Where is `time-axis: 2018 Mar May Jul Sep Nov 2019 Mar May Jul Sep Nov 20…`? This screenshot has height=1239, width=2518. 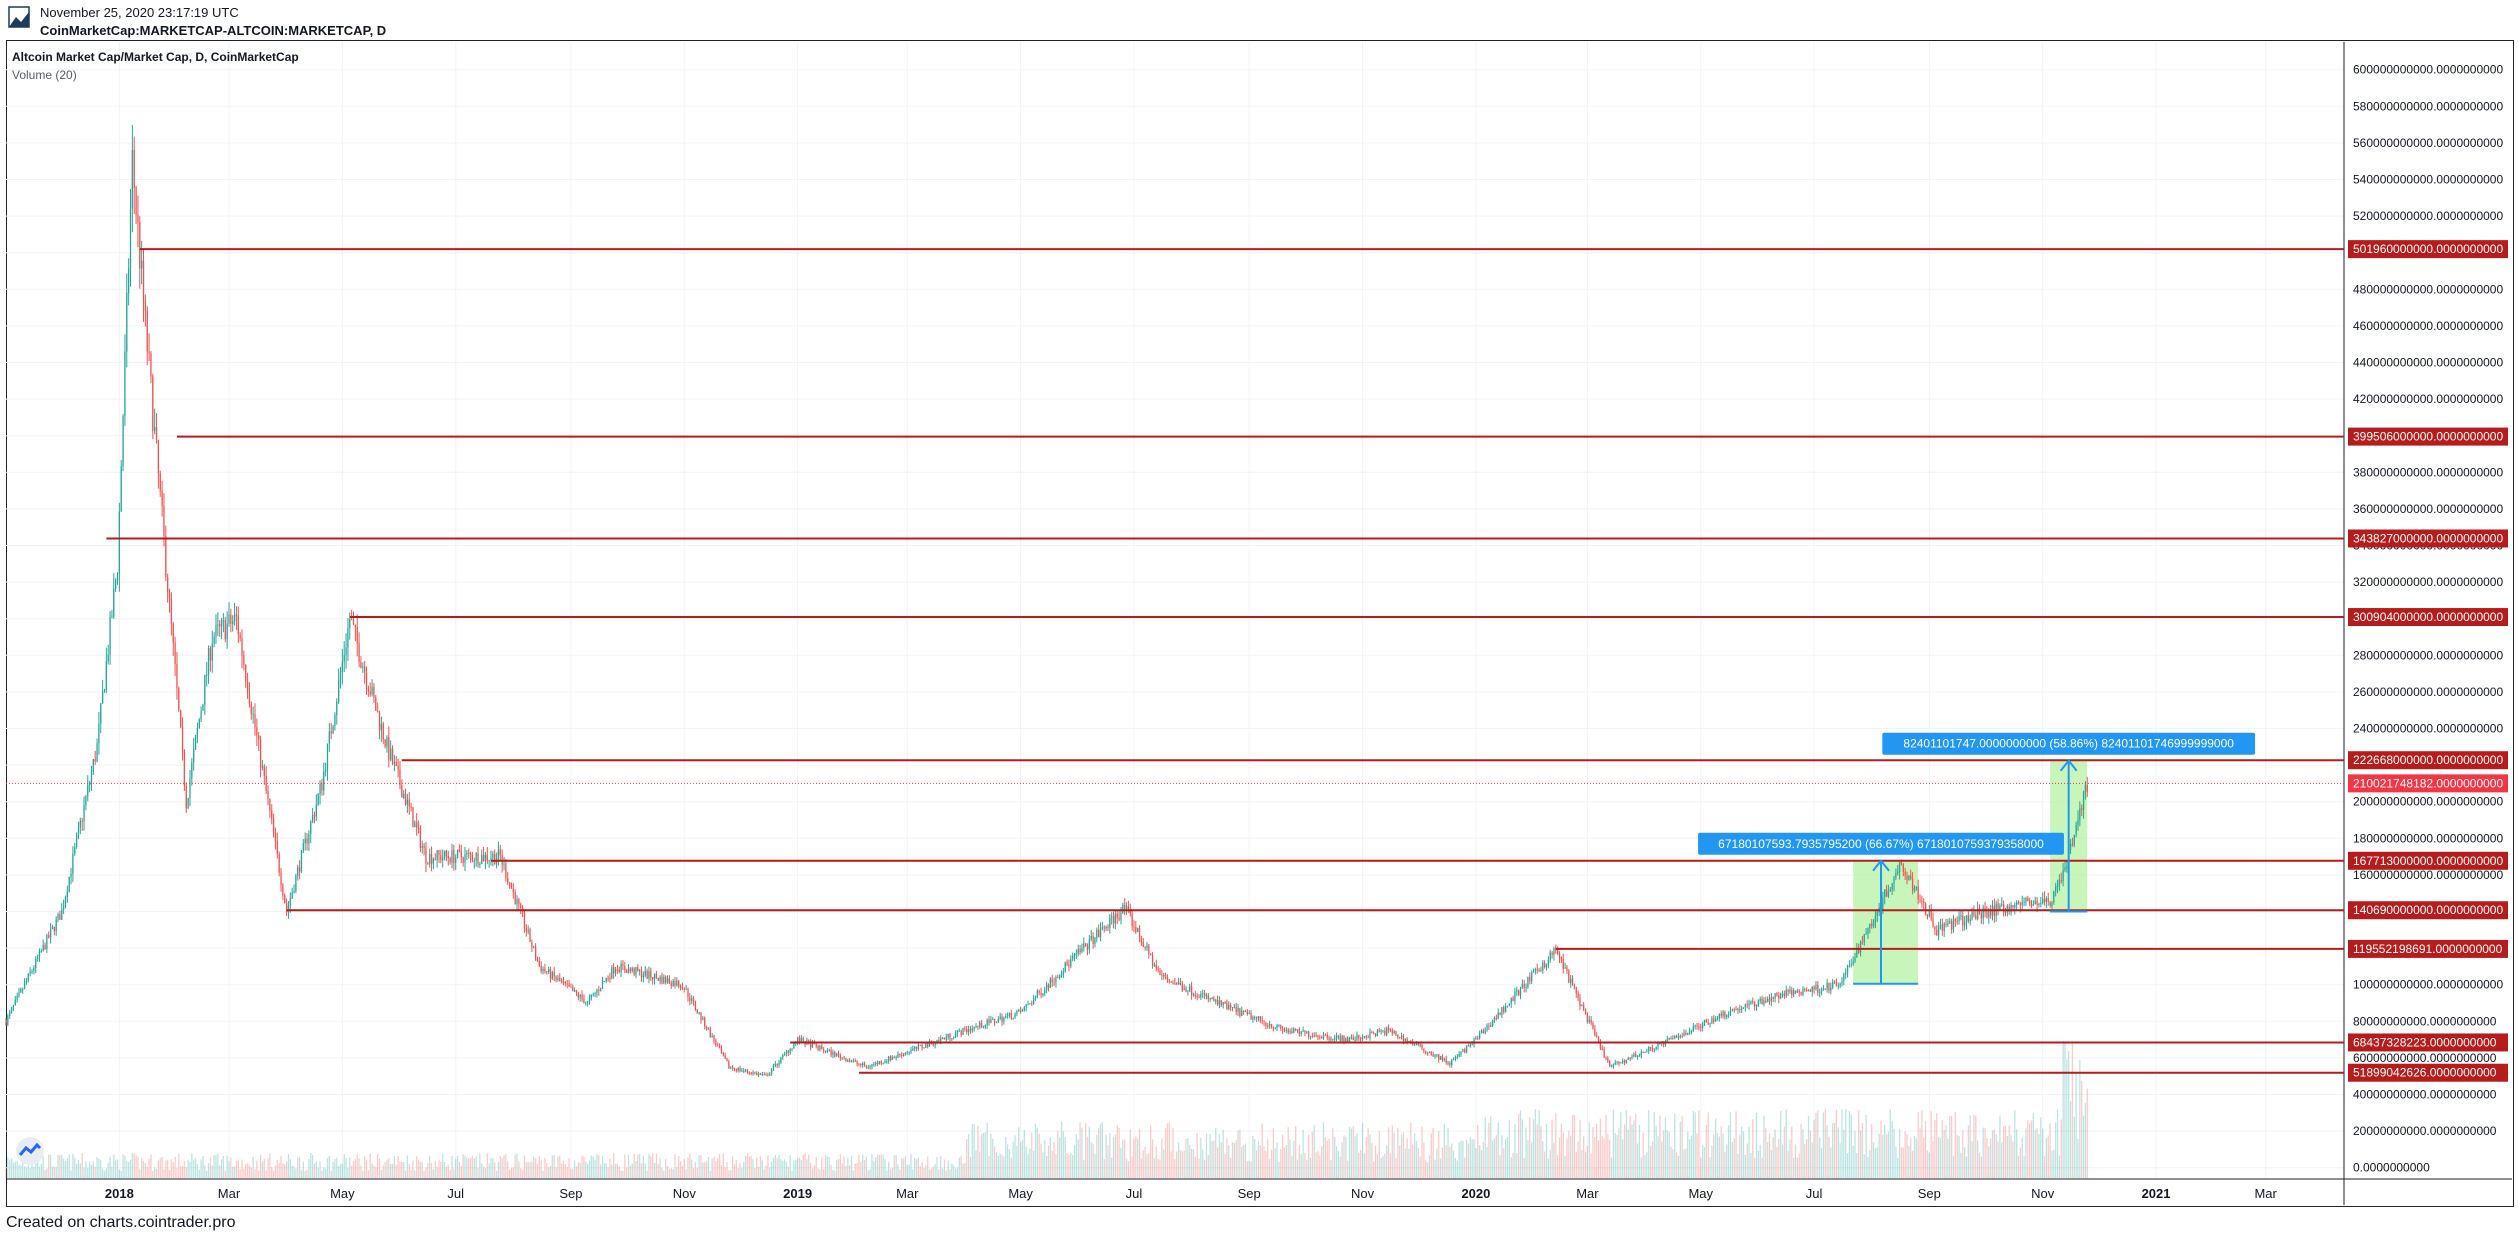 time-axis: 2018 Mar May Jul Sep Nov 2019 Mar May Jul Sep Nov 20… is located at coordinates (1191, 1193).